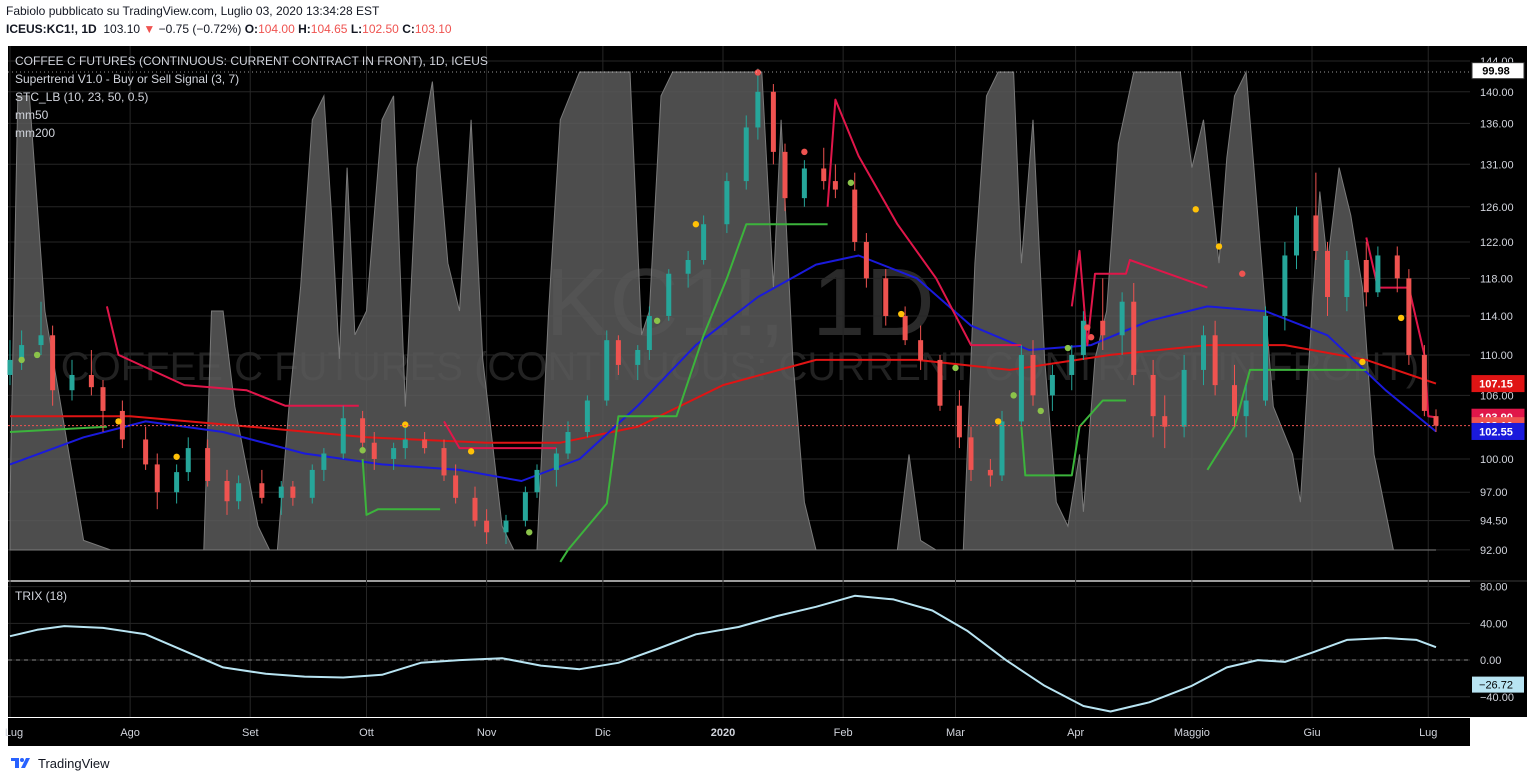 This screenshot has width=1527, height=781. Describe the element at coordinates (1496, 356) in the screenshot. I see `price-tick-label: 110.00` at that location.